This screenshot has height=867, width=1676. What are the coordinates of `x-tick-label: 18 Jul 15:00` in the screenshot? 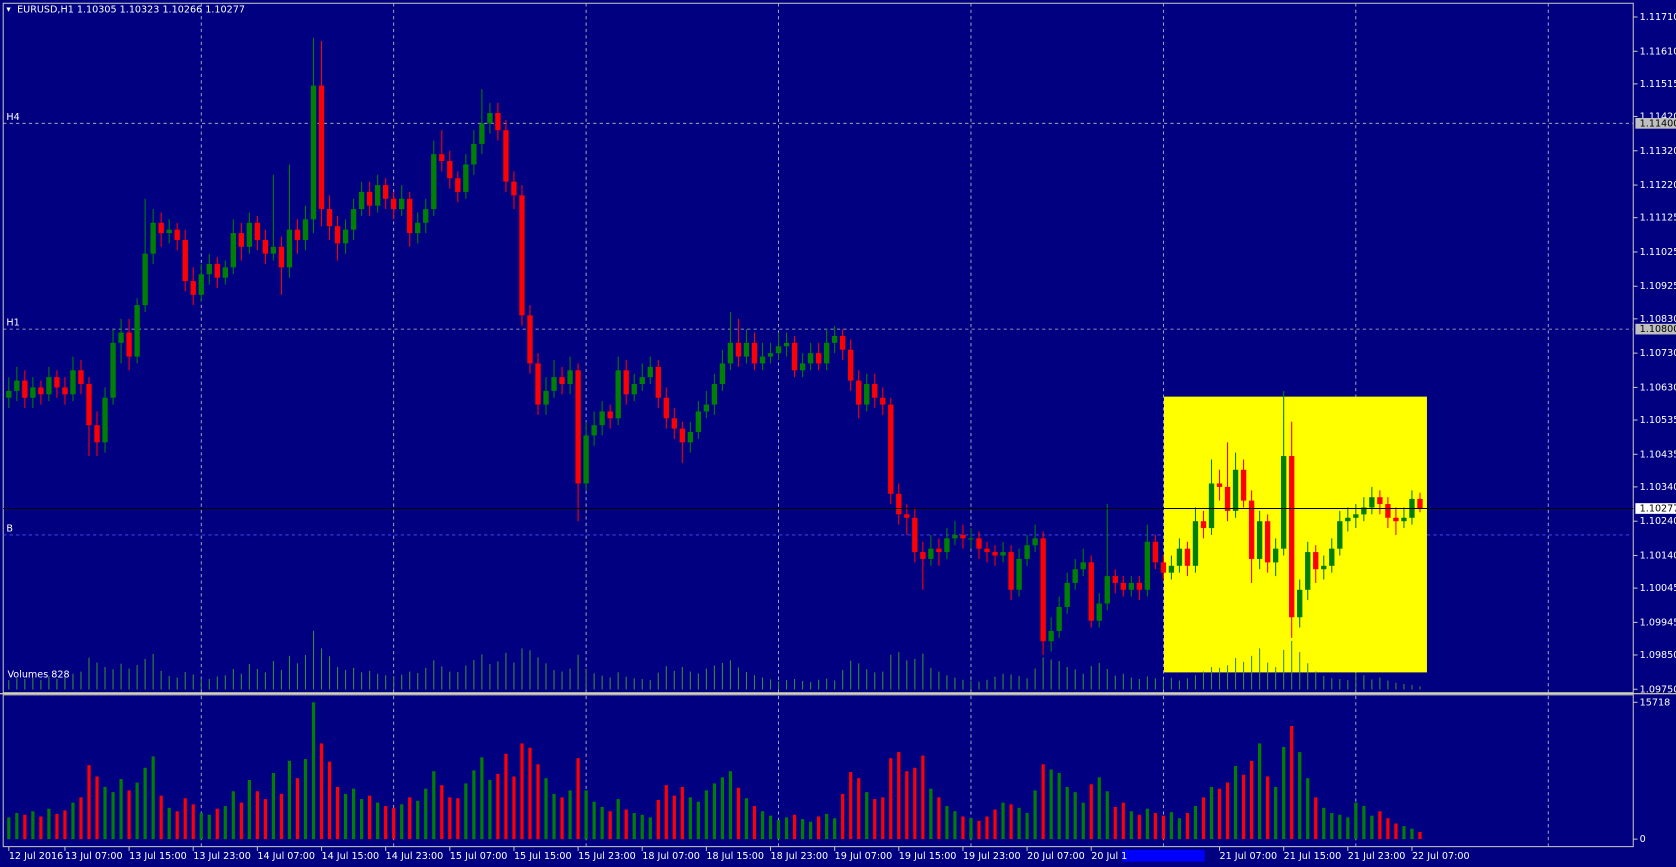 It's located at (735, 856).